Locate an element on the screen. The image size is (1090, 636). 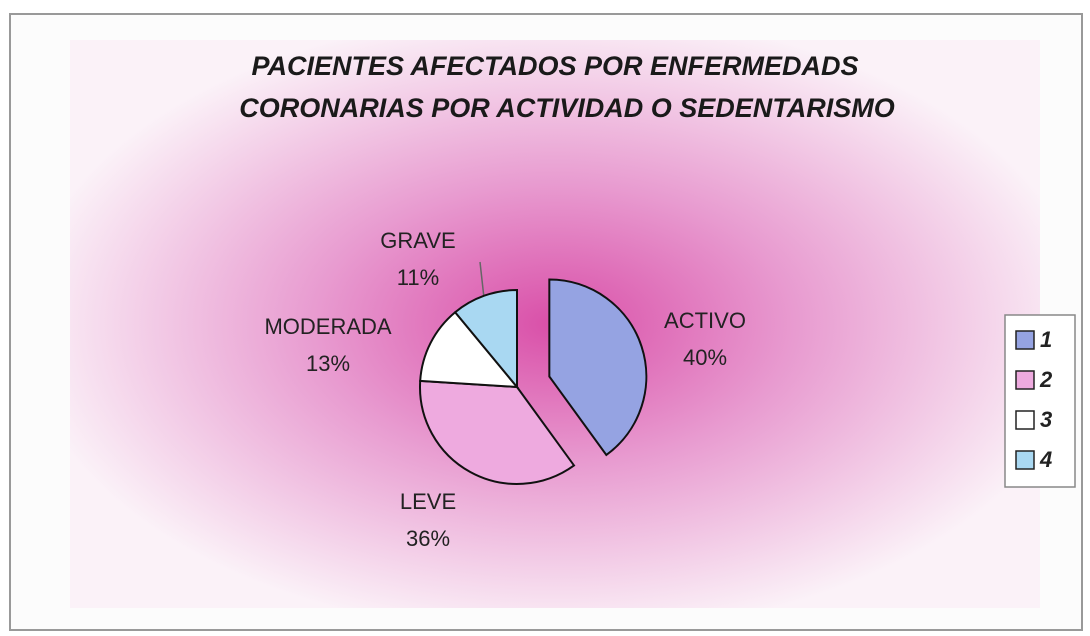
value-label: 40% is located at coordinates (705, 357).